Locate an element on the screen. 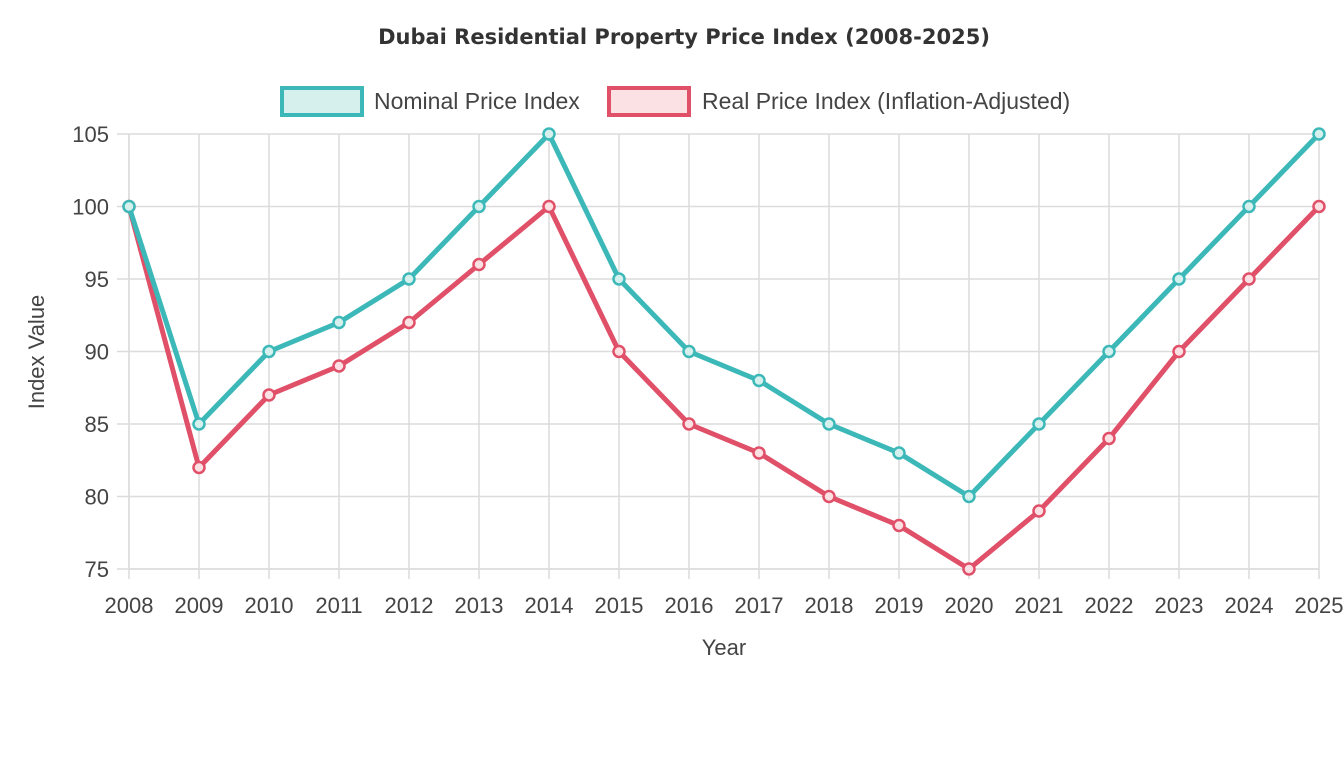 This screenshot has height=768, width=1344. y-axis-ticks: 75 80 85 90 95 100 105 is located at coordinates (90, 352).